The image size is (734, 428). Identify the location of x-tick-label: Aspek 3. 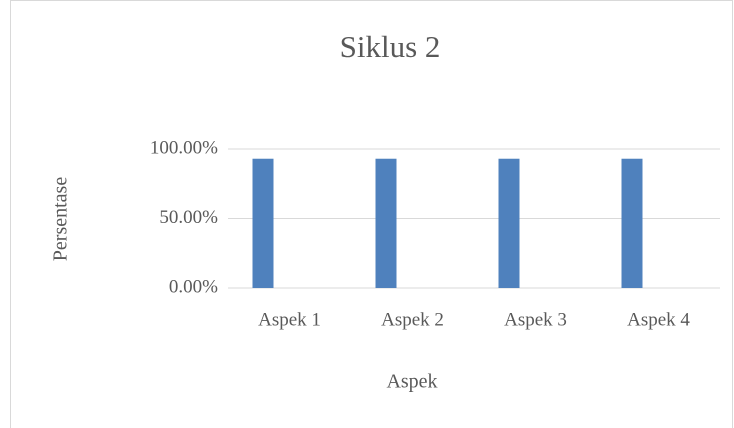
(535, 319).